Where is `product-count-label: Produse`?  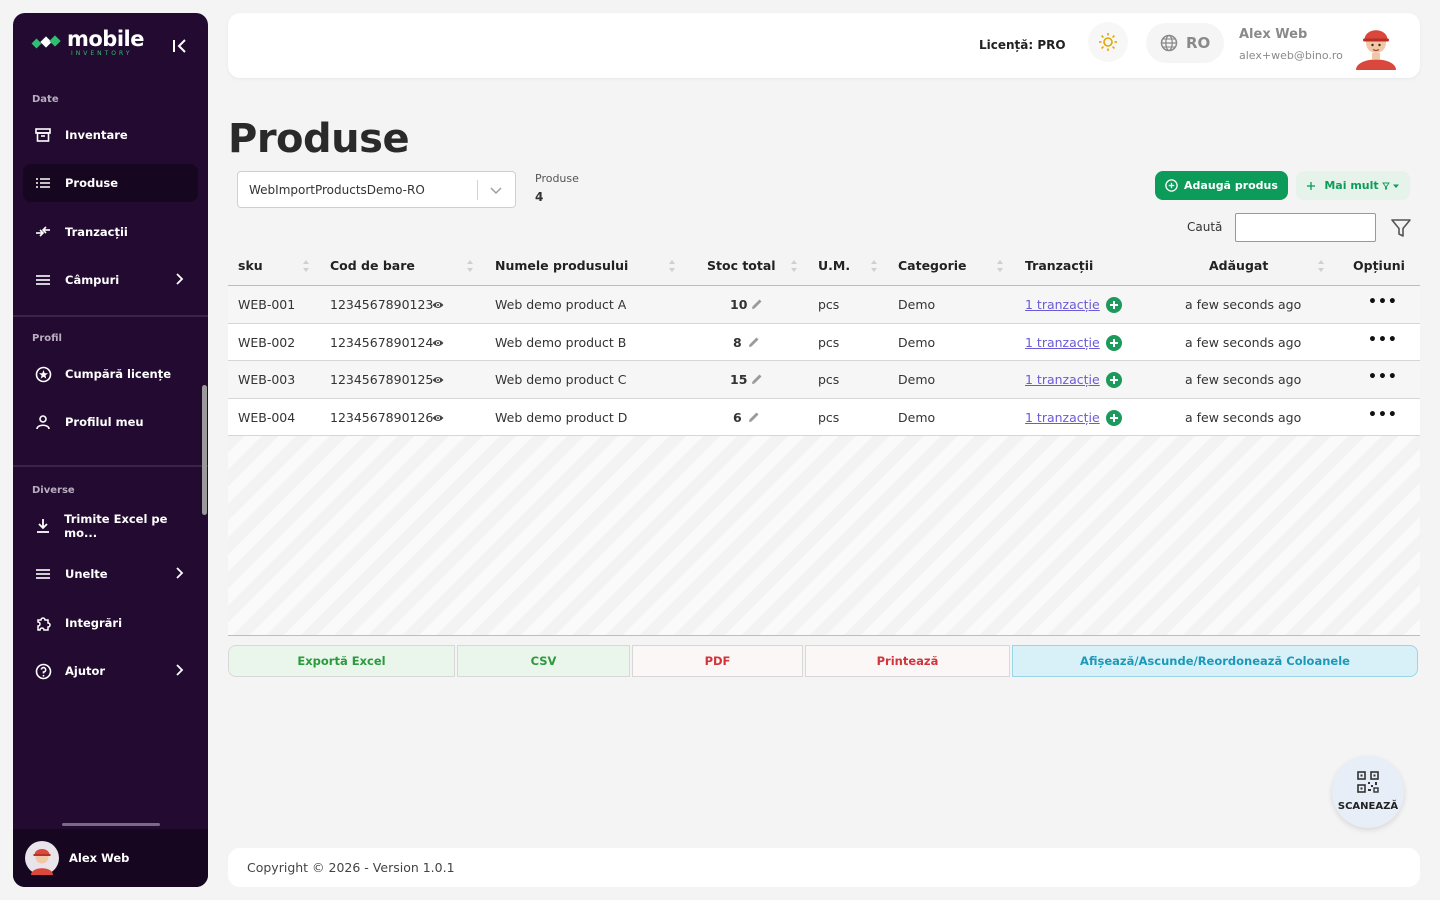
product-count-label: Produse is located at coordinates (557, 178).